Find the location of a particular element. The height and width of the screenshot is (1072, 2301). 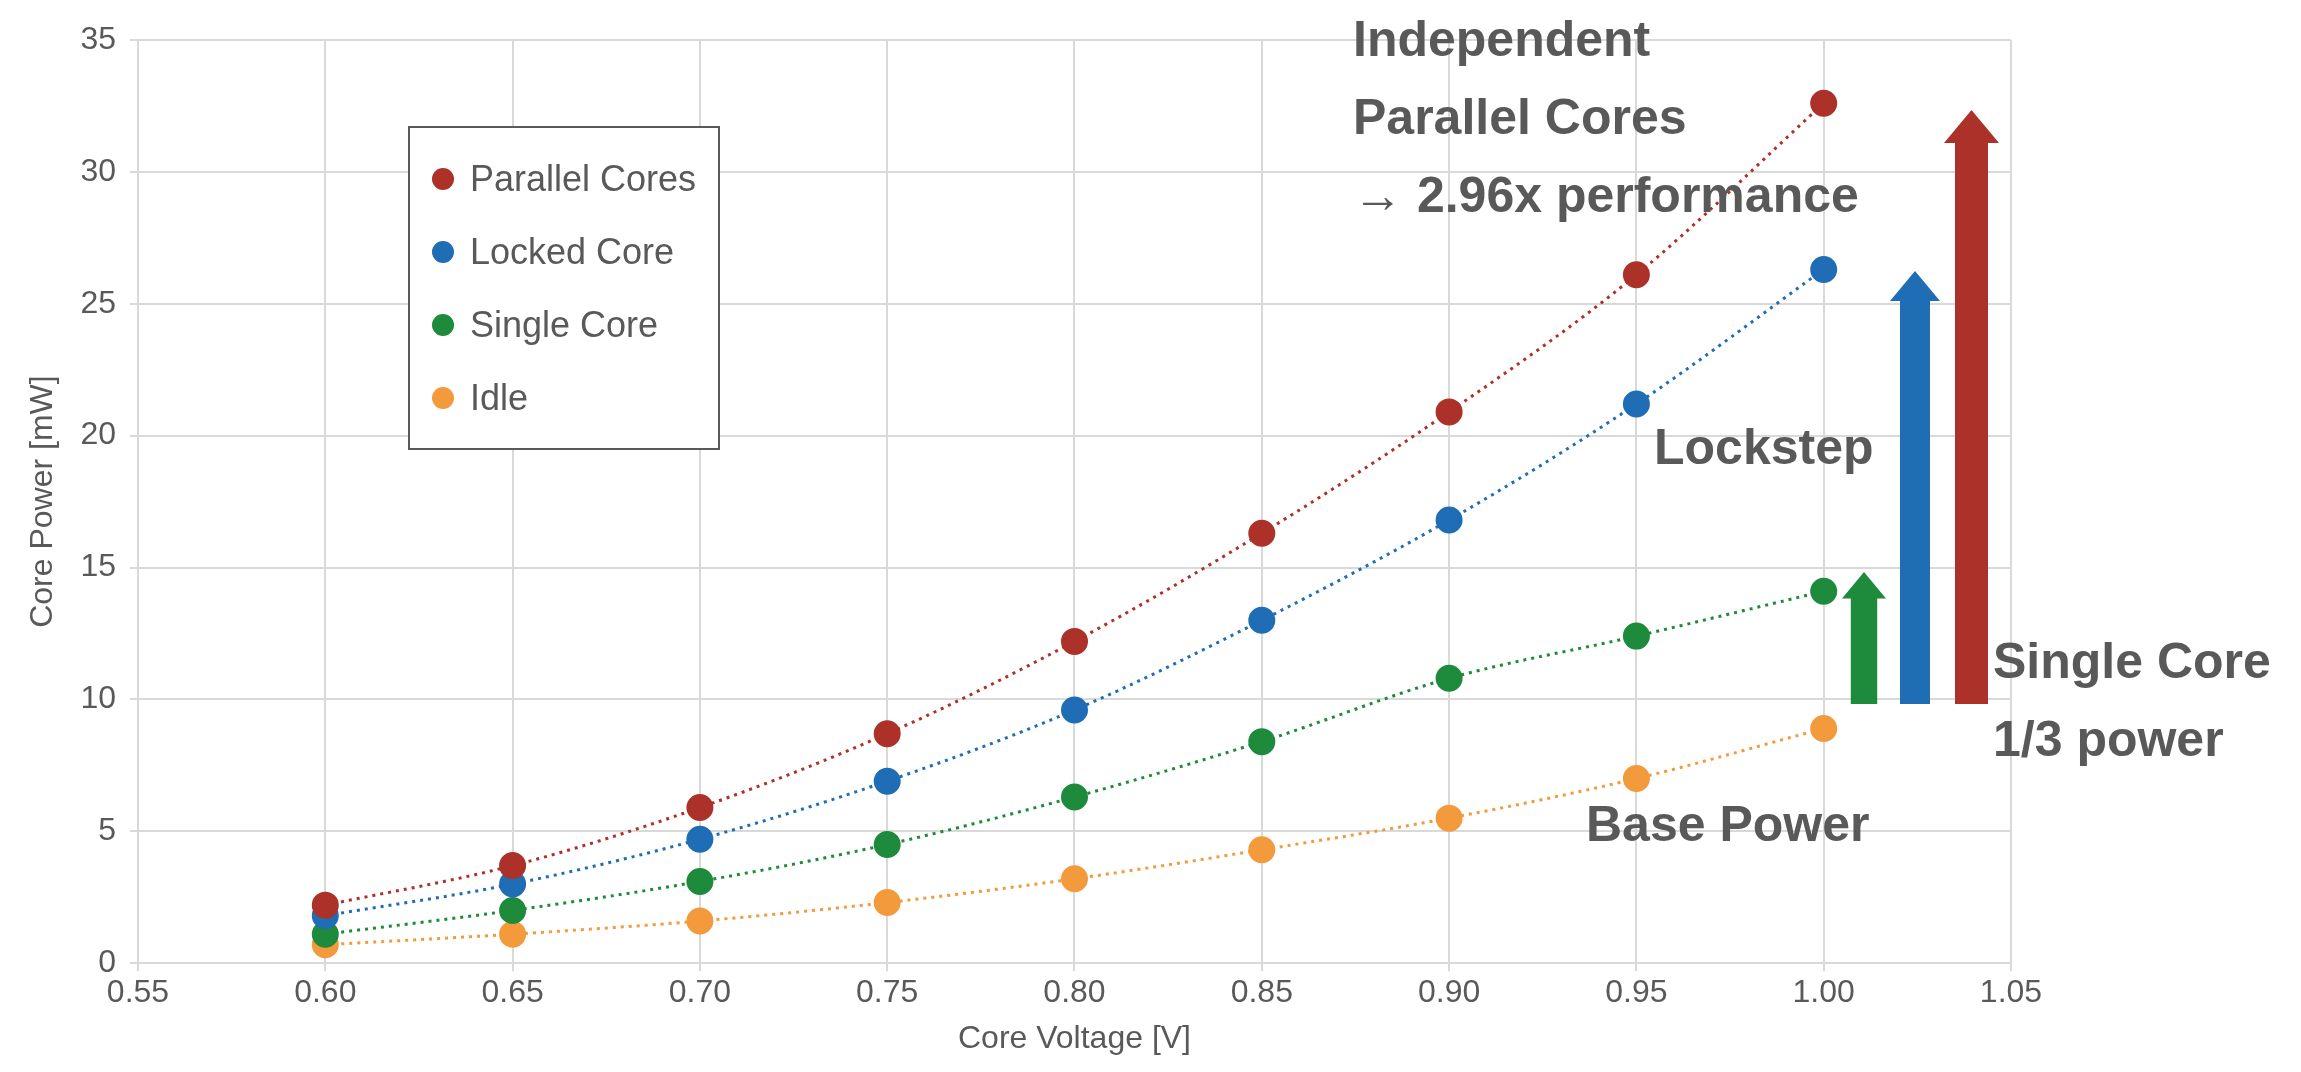

legend-label: Single Core is located at coordinates (564, 324).